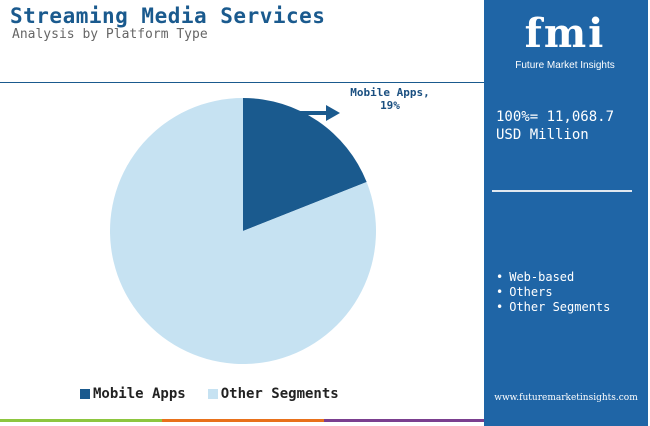 The height and width of the screenshot is (426, 650). Describe the element at coordinates (168, 16) in the screenshot. I see `chart-title: Streaming Media Services` at that location.